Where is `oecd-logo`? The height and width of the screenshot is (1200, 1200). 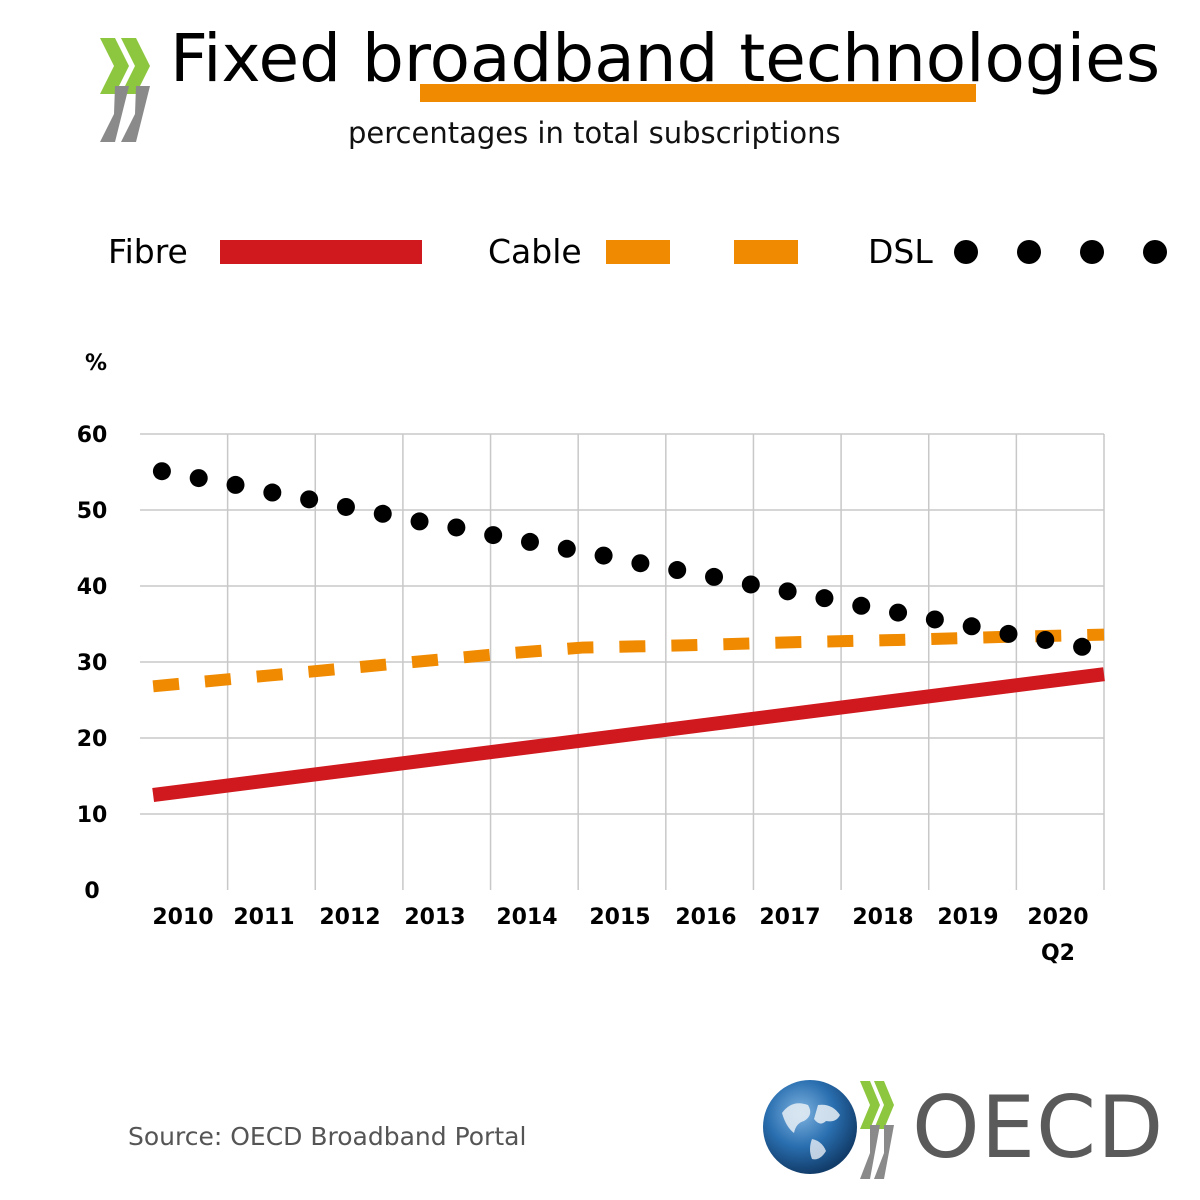 oecd-logo is located at coordinates (828, 1129).